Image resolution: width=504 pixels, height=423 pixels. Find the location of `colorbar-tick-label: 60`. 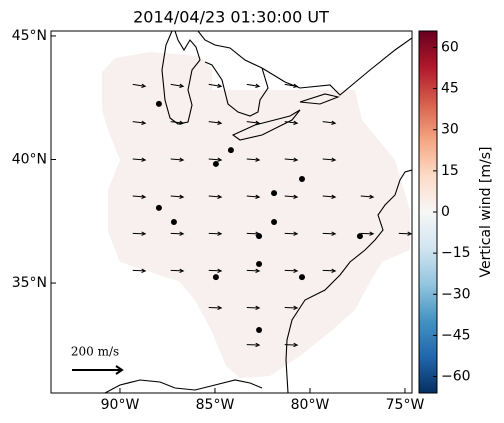

colorbar-tick-label: 60 is located at coordinates (450, 47).